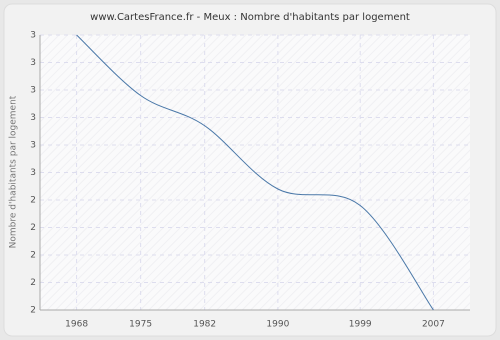  I want to click on x-tick-label: 1975, so click(140, 325).